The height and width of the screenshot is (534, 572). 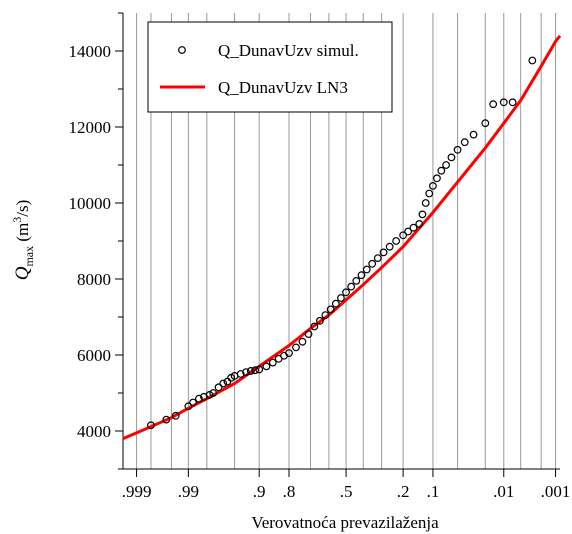 I want to click on legend: Q_DunavUzv simul. Q_DunavUzv LN3, so click(x=270, y=67).